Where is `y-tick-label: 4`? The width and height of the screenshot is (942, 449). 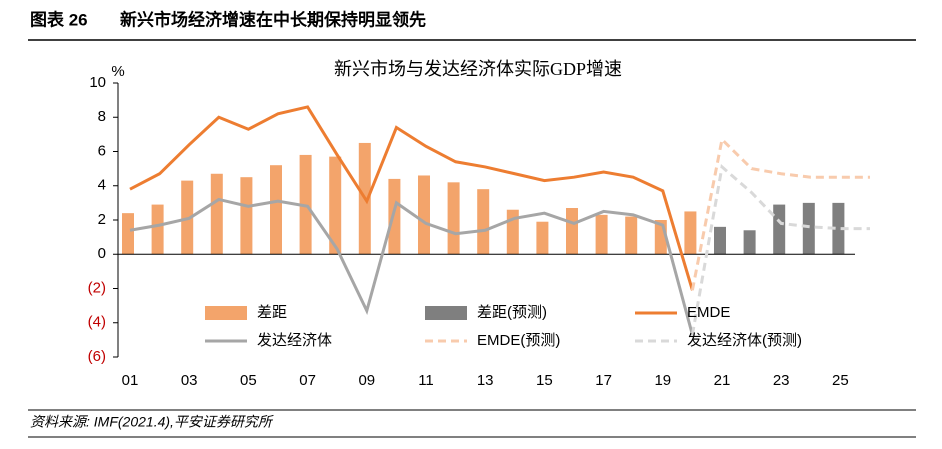
y-tick-label: 4 is located at coordinates (102, 185).